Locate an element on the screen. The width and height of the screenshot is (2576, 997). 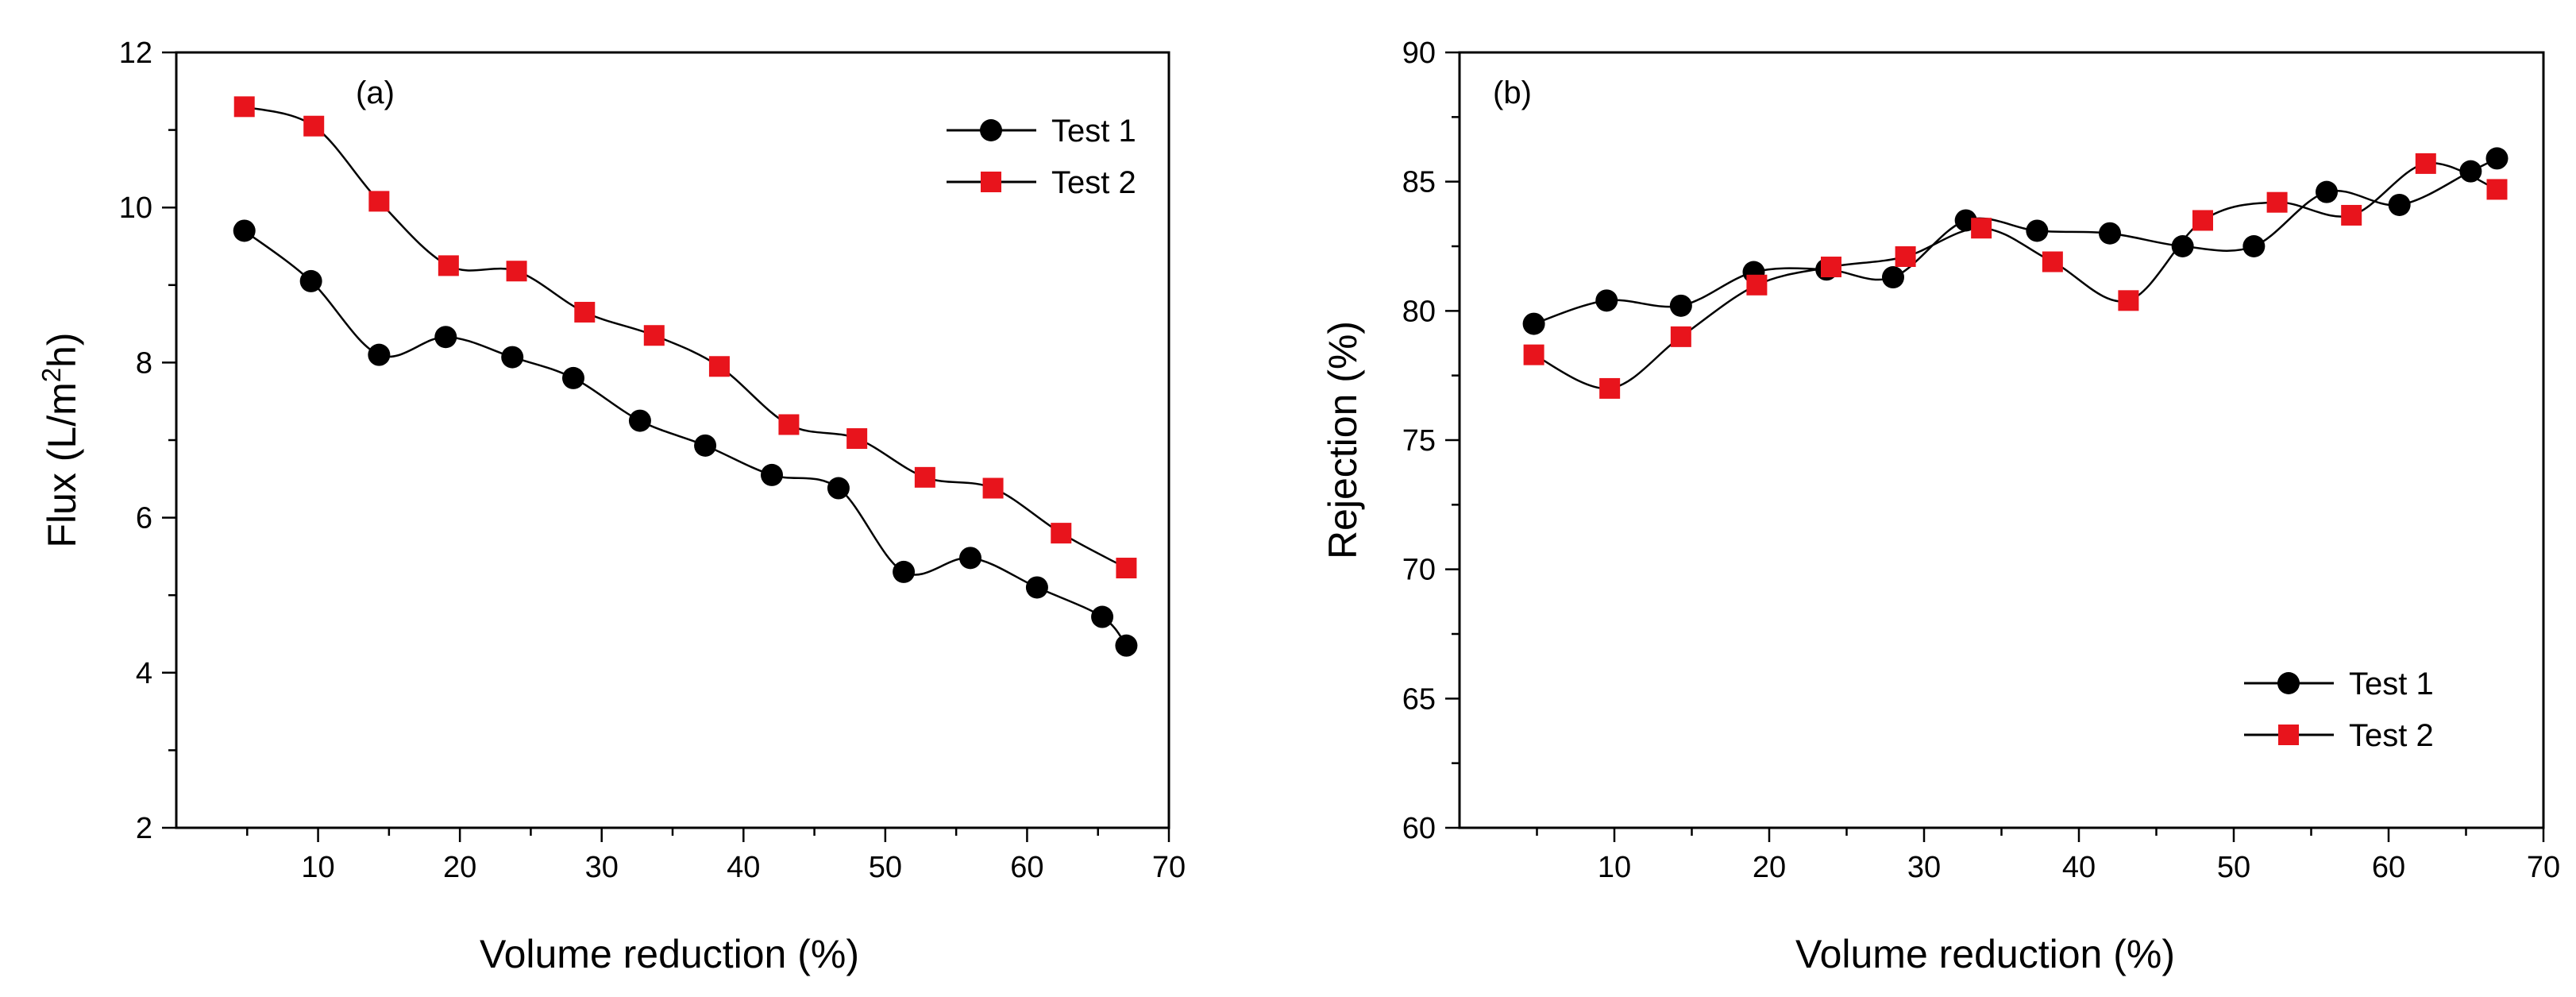
rejection-y-tick-label: 65 is located at coordinates (1419, 699).